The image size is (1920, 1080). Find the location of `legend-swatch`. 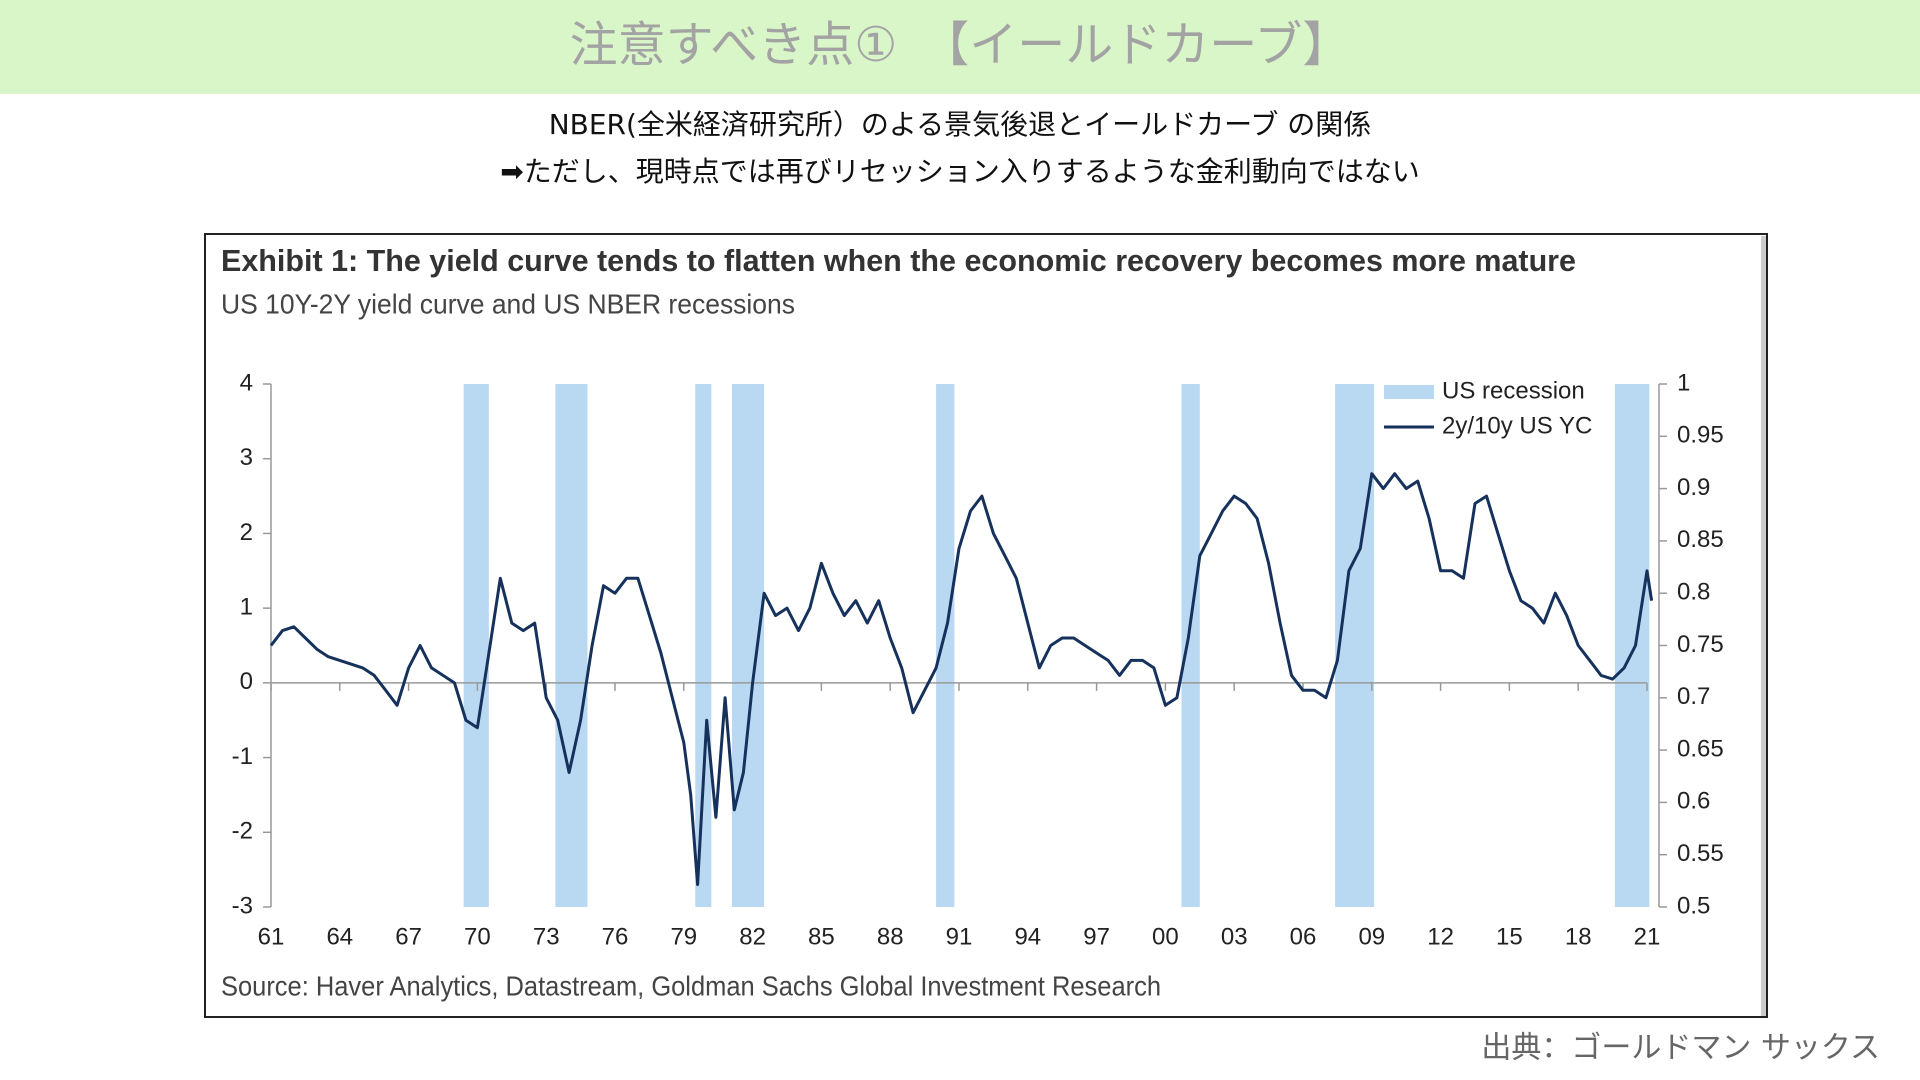

legend-swatch is located at coordinates (1409, 392).